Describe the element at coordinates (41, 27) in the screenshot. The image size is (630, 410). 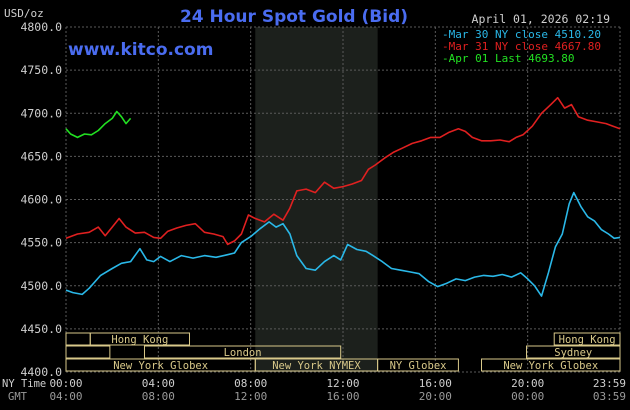
I see `y-tick-label: 4800.0` at that location.